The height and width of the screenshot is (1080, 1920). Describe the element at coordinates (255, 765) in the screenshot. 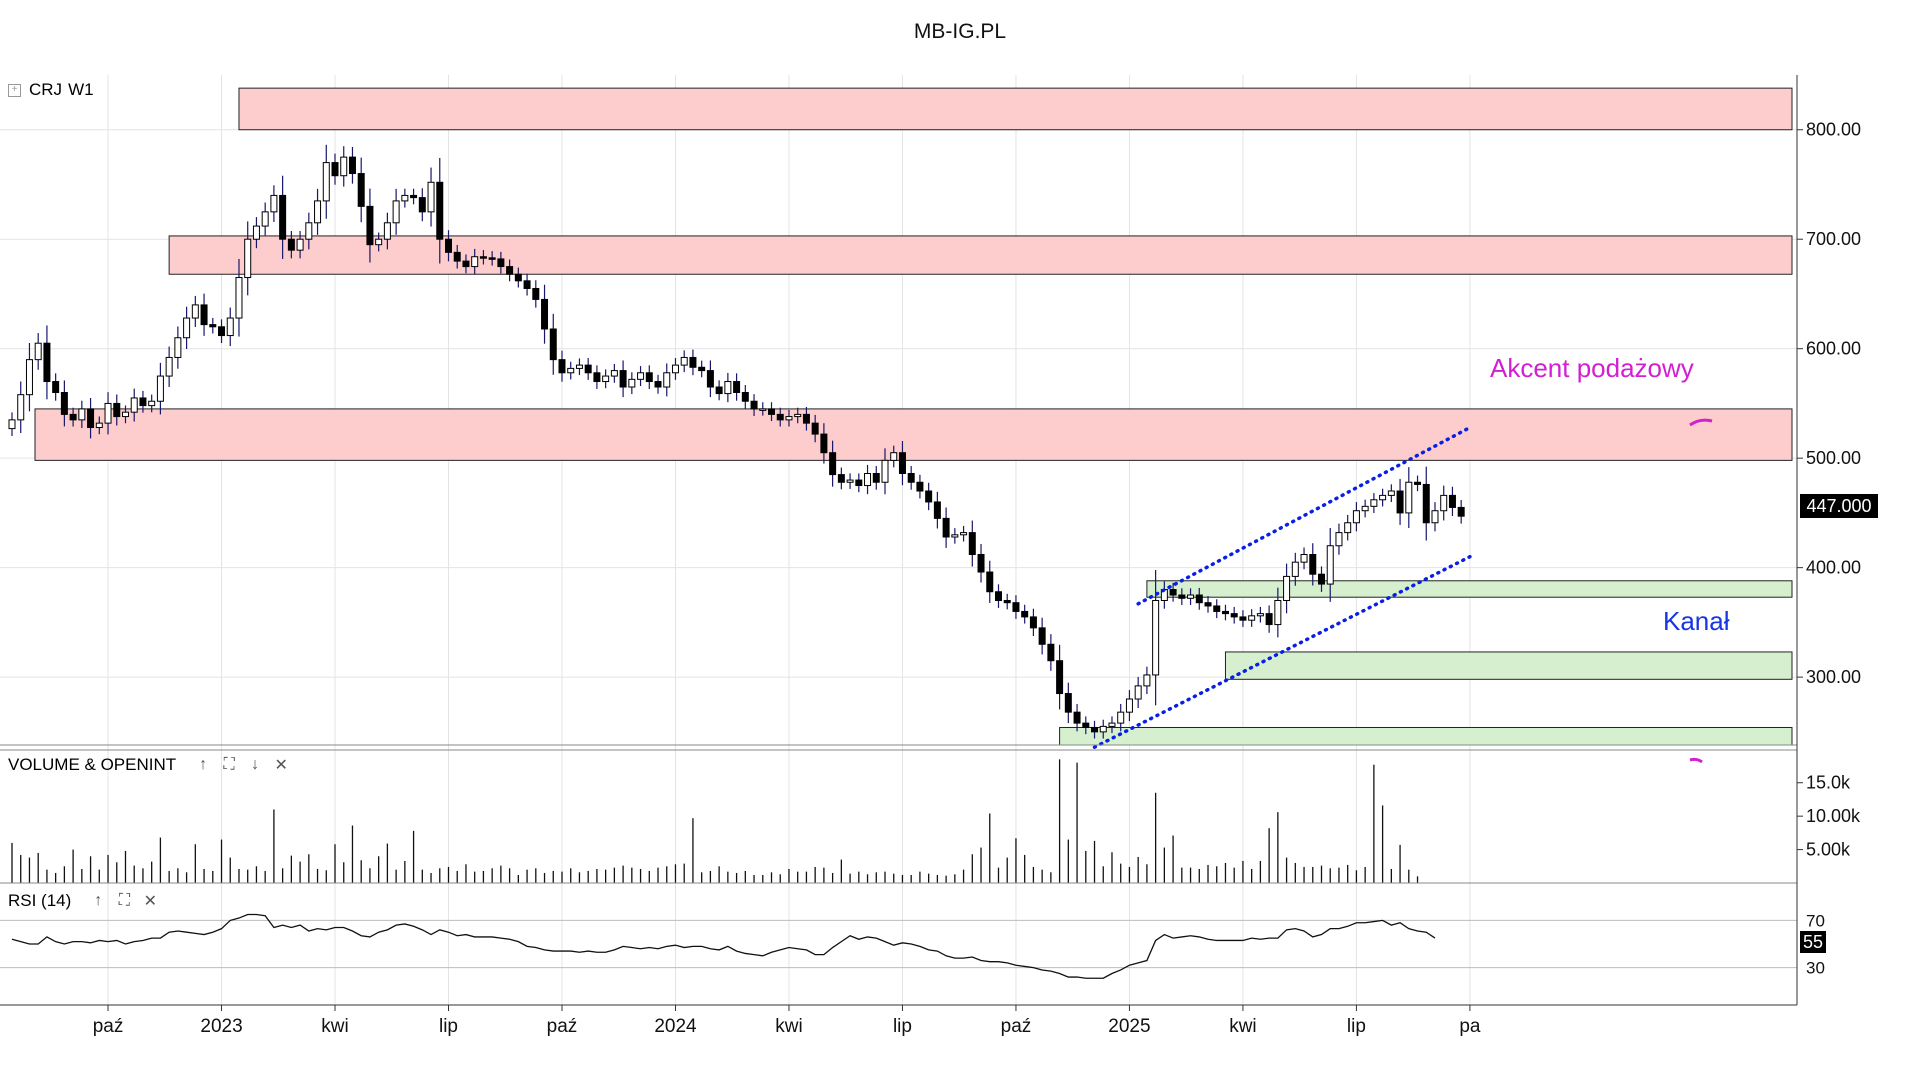

I see `move-down-button: ↓` at that location.